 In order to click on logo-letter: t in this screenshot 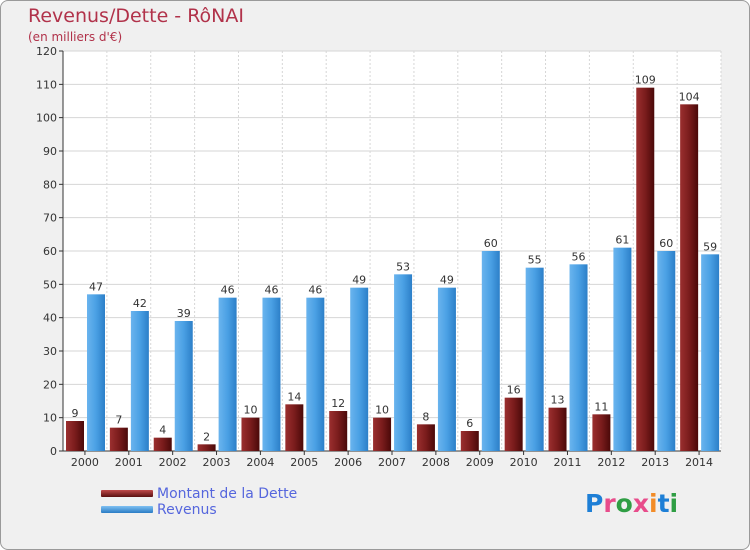, I will do `click(663, 503)`.